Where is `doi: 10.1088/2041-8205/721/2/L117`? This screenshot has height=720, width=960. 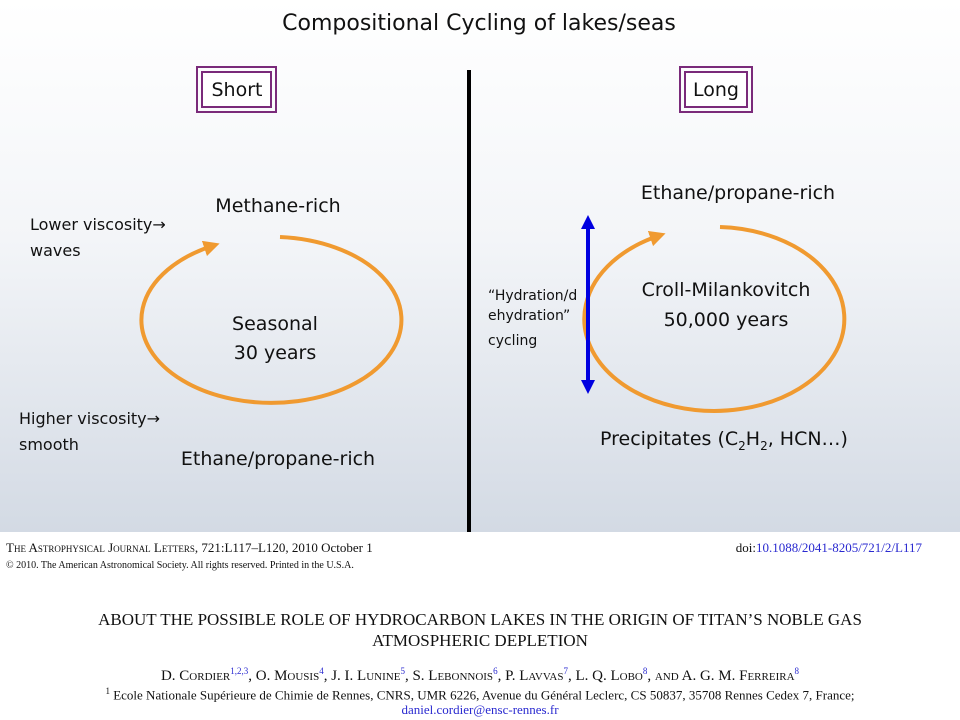
doi: 10.1088/2041-8205/721/2/L117 is located at coordinates (839, 547).